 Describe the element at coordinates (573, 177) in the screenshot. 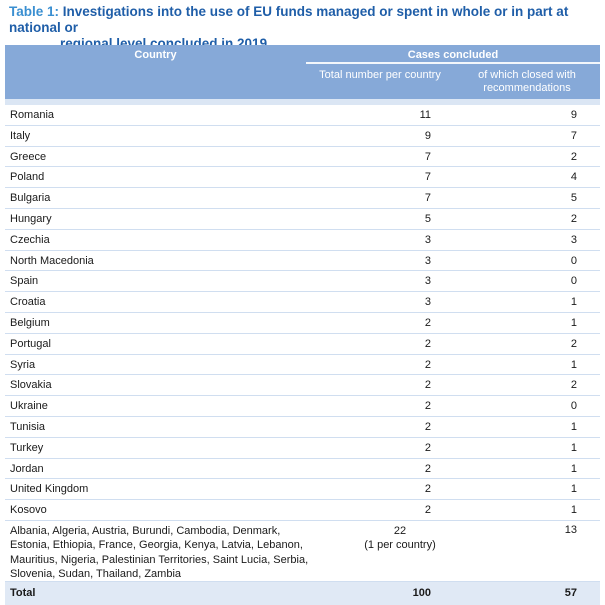

I see `closed-cell: 4` at that location.